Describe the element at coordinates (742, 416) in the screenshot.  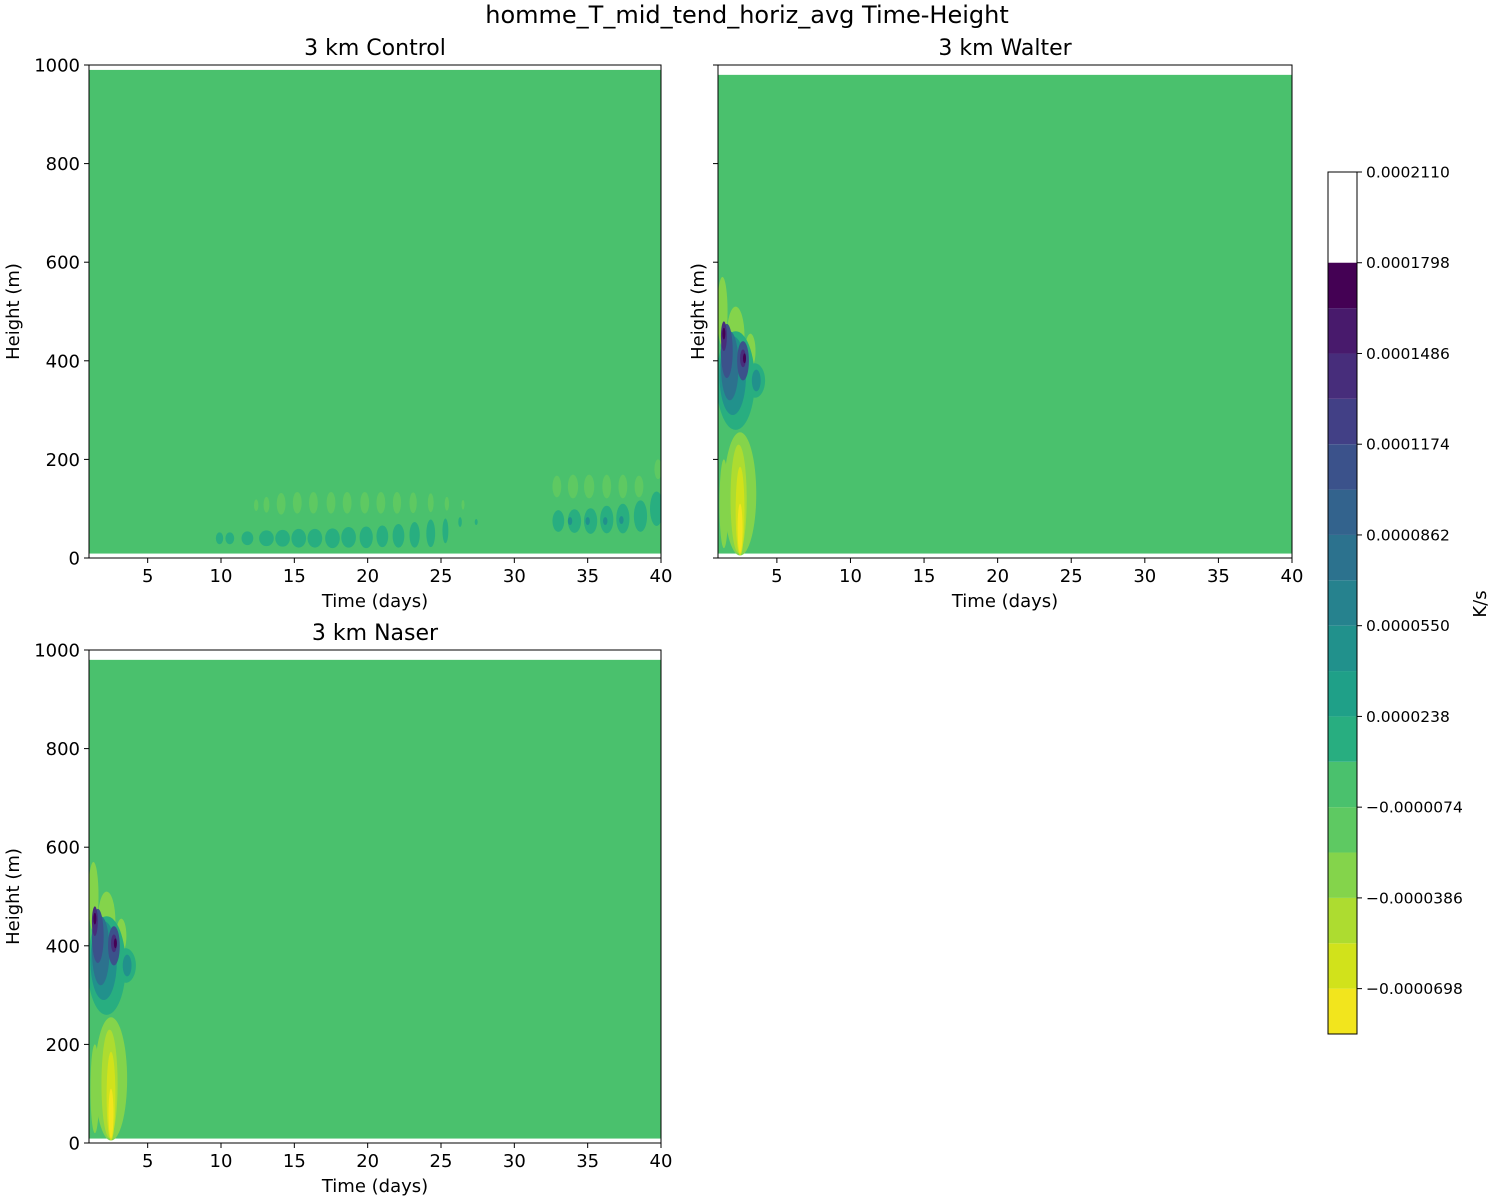
I see `contour-features` at that location.